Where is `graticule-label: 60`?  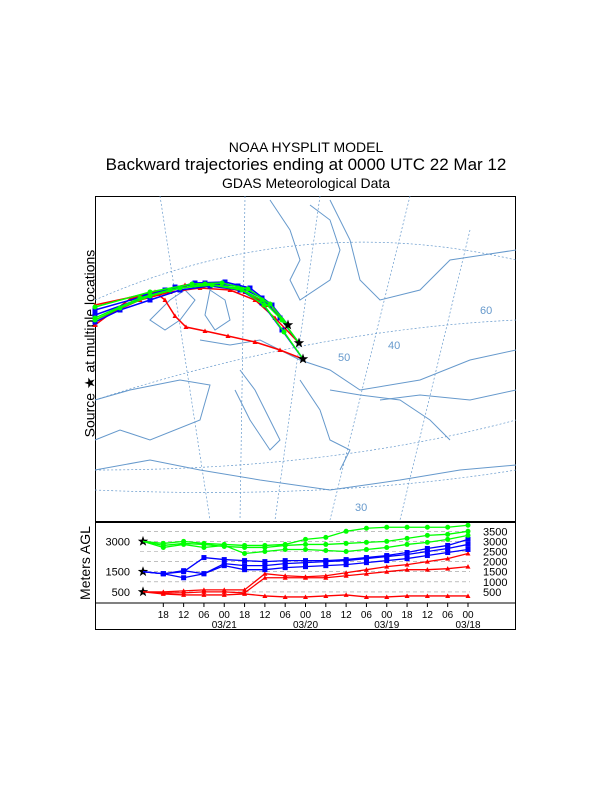
graticule-label: 60 is located at coordinates (486, 311).